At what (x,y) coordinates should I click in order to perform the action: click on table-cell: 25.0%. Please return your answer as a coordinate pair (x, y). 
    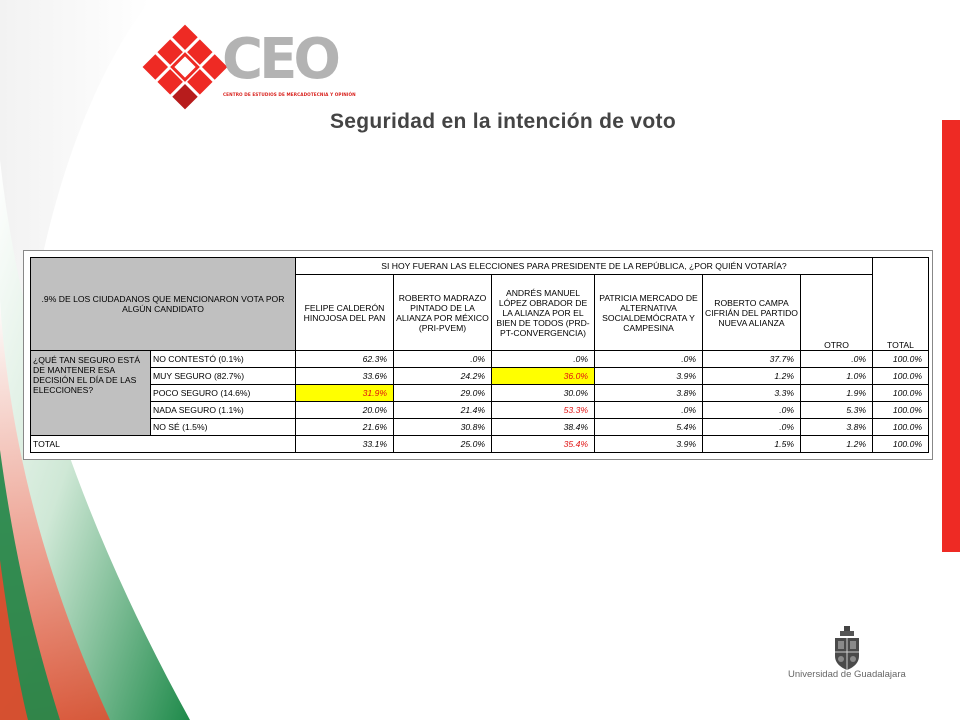
    Looking at the image, I should click on (442, 444).